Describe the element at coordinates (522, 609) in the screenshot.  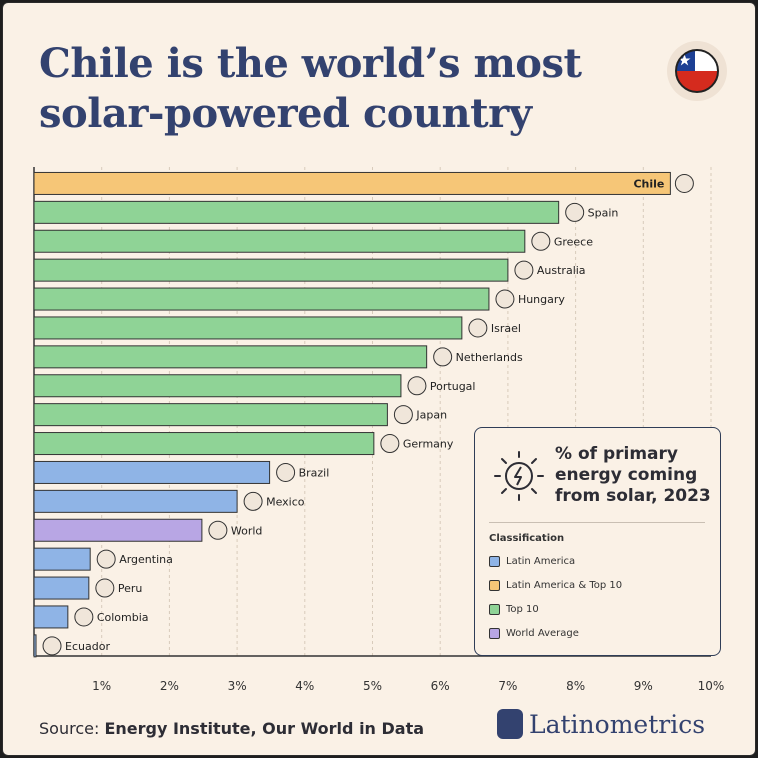
I see `legend-label: Top 10` at that location.